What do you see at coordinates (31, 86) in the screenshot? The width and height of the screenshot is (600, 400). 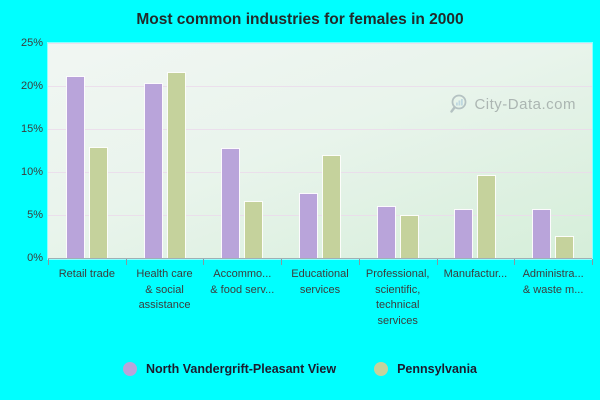 I see `y-tick-label: 20%` at bounding box center [31, 86].